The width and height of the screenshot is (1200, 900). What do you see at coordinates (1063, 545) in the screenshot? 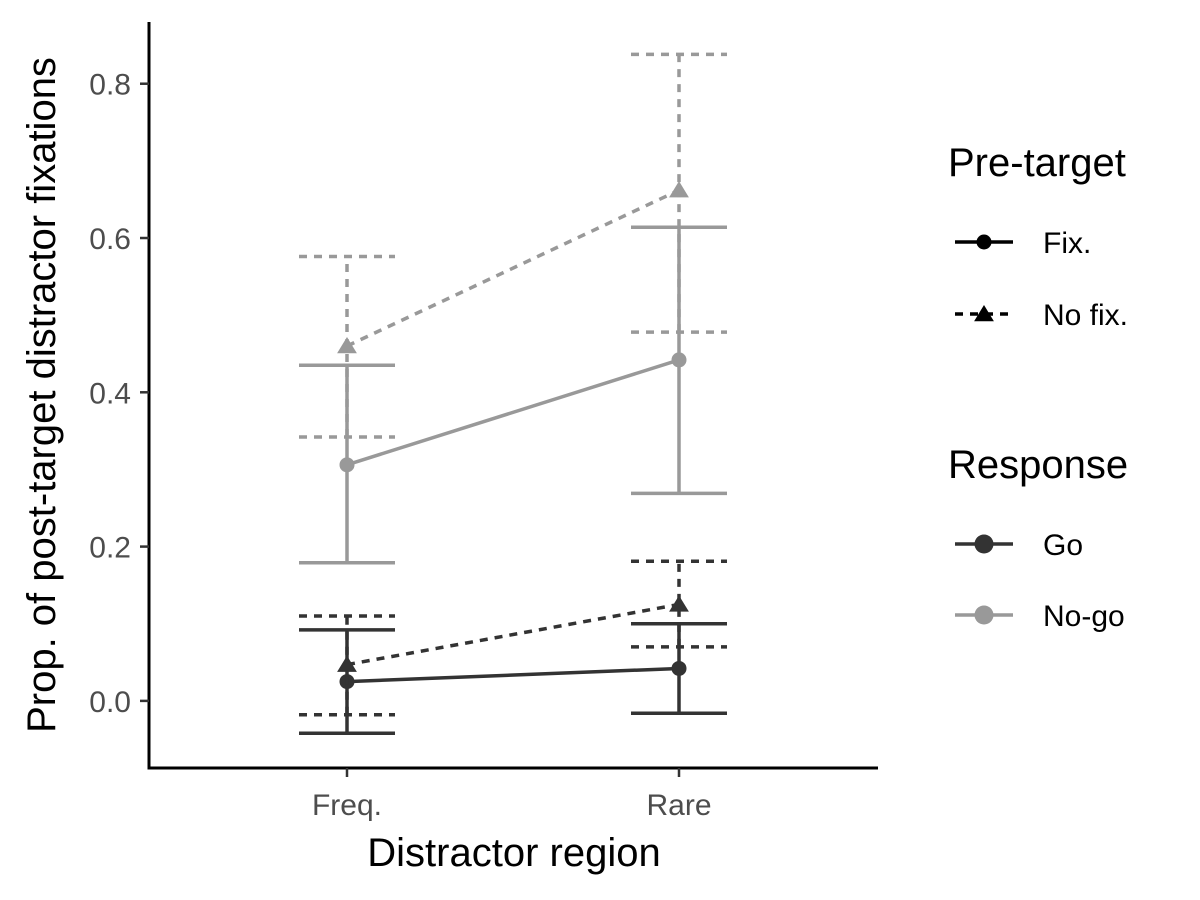
I see `legend-label: Go` at bounding box center [1063, 545].